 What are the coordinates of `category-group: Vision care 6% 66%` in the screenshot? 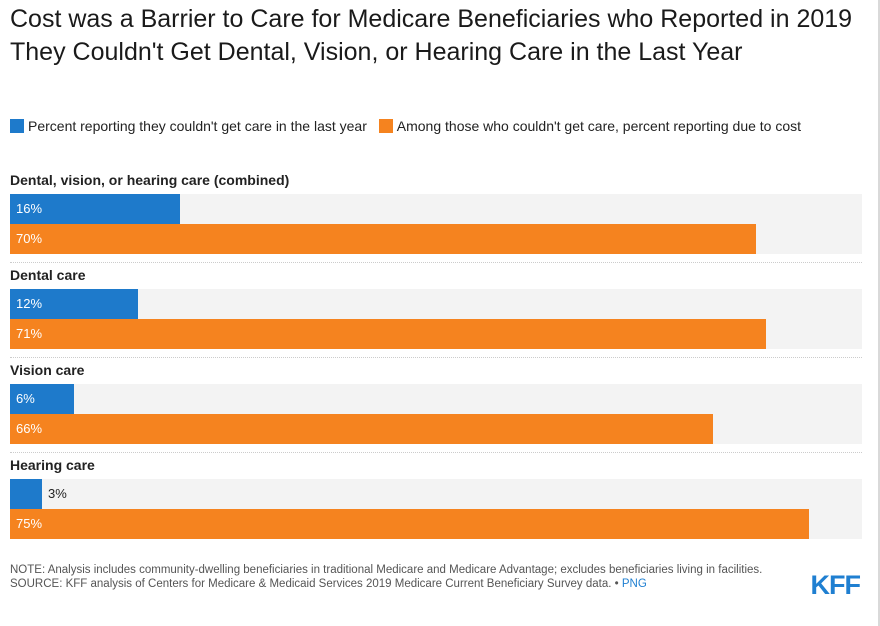 It's located at (436, 409).